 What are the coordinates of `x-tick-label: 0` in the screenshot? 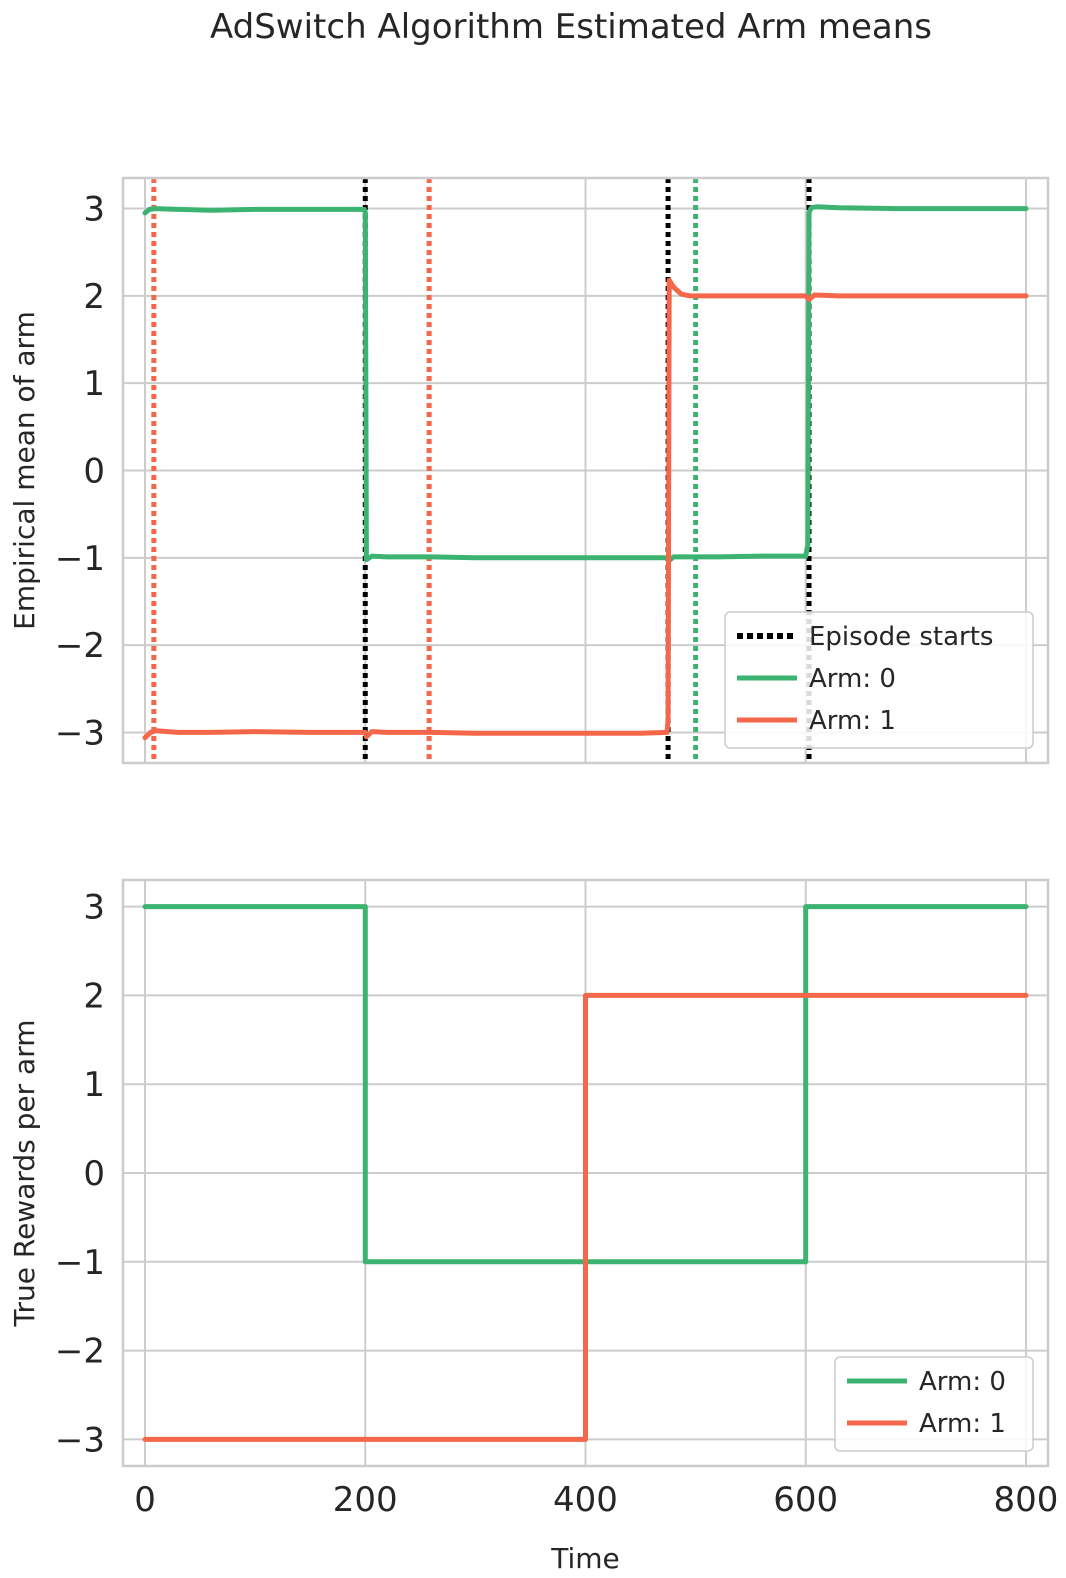 It's located at (145, 1500).